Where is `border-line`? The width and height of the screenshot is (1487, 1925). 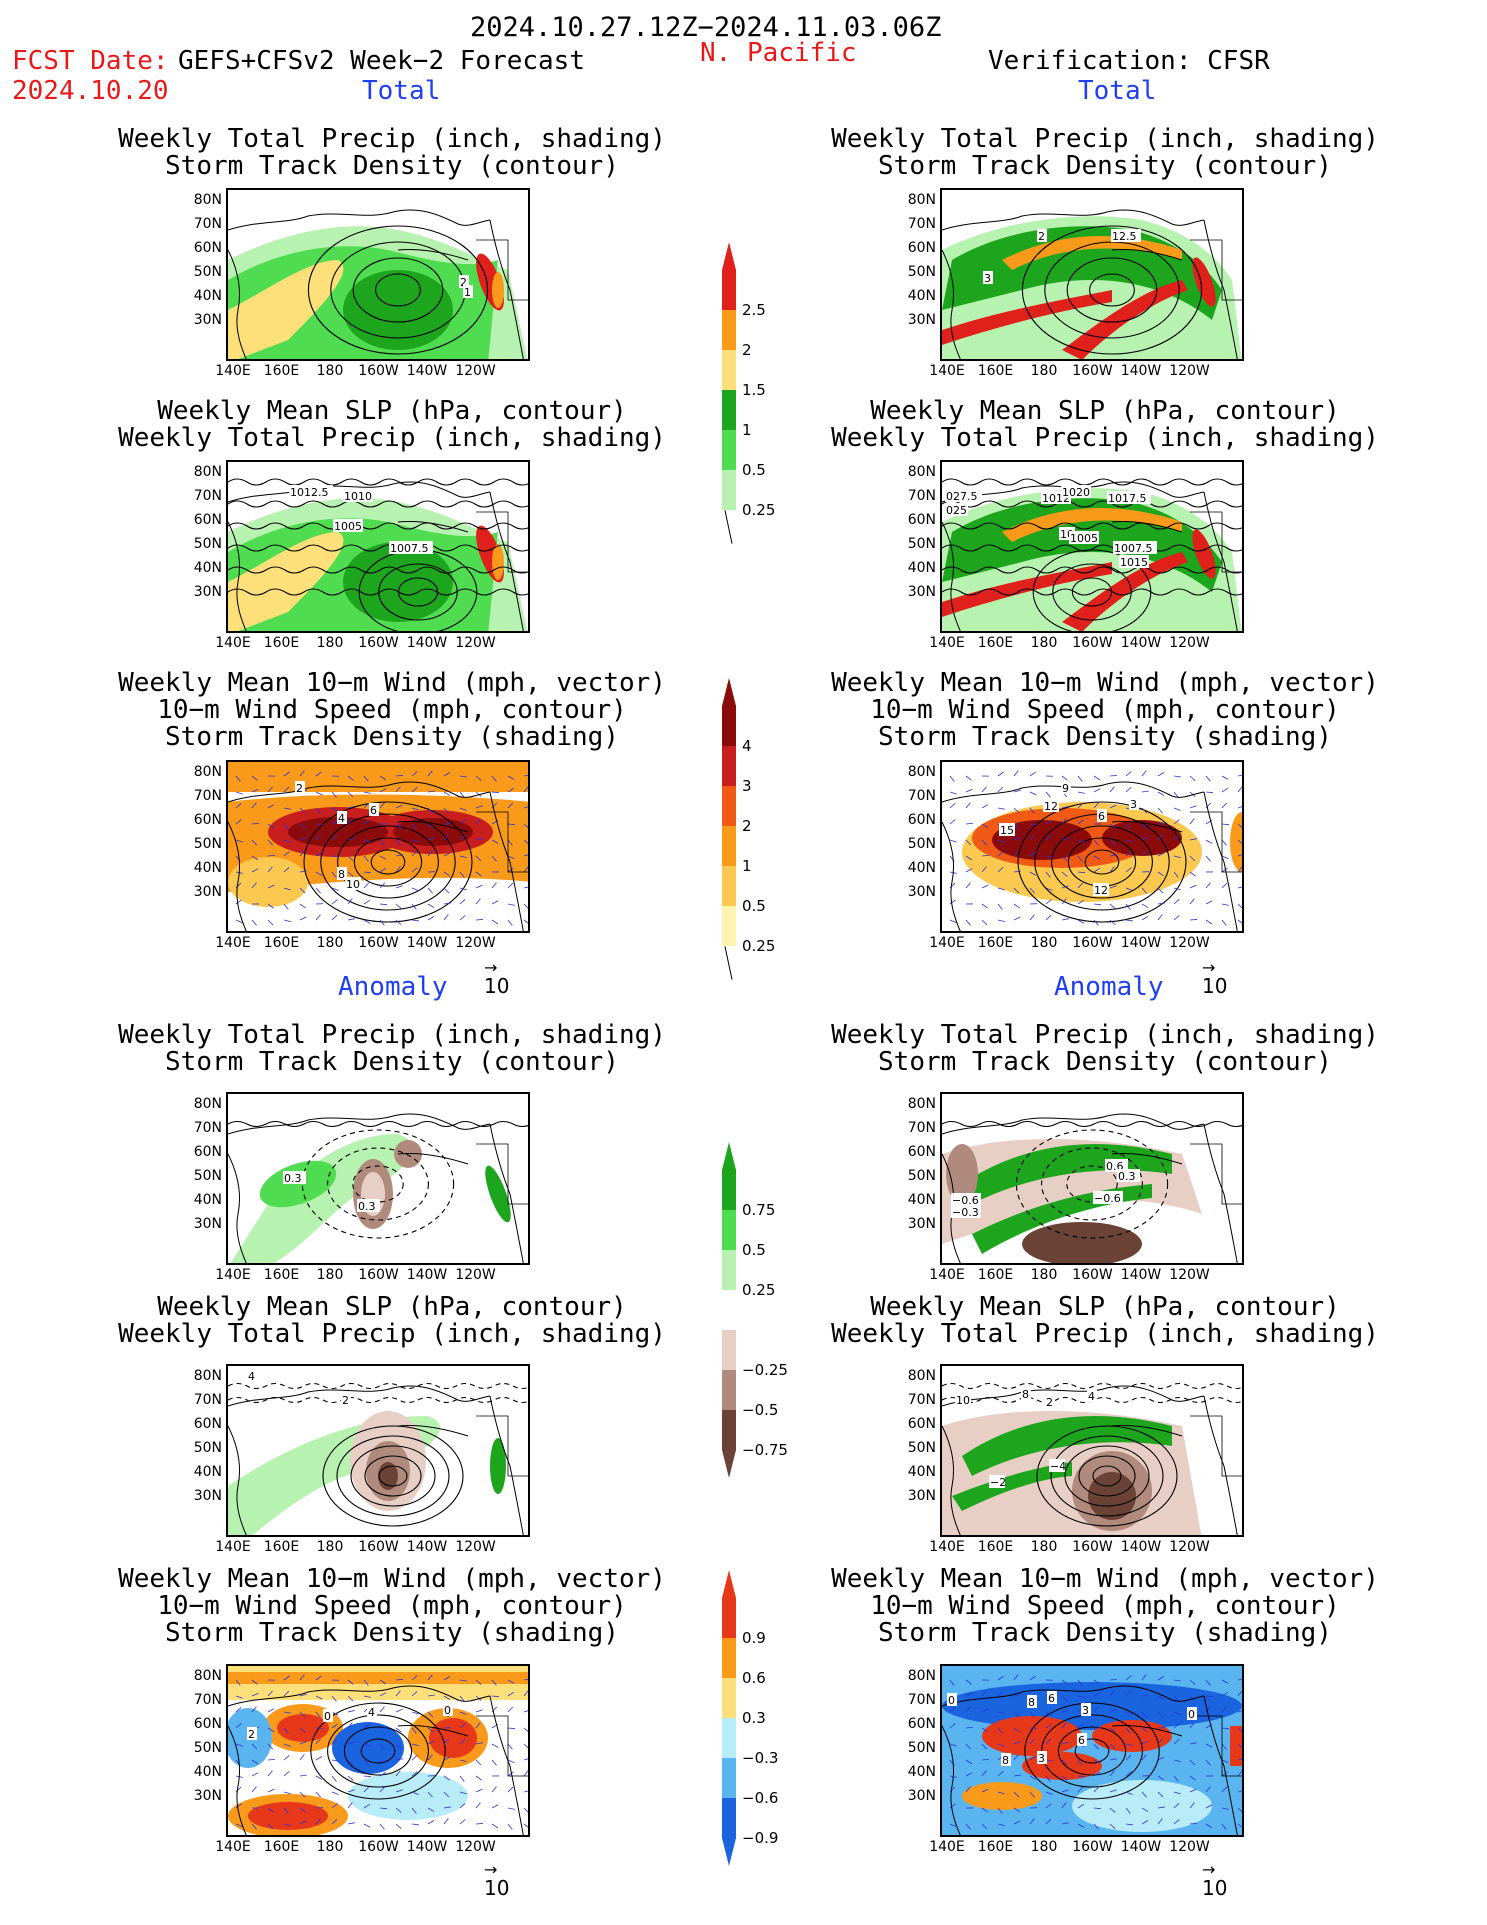
border-line is located at coordinates (1216, 270).